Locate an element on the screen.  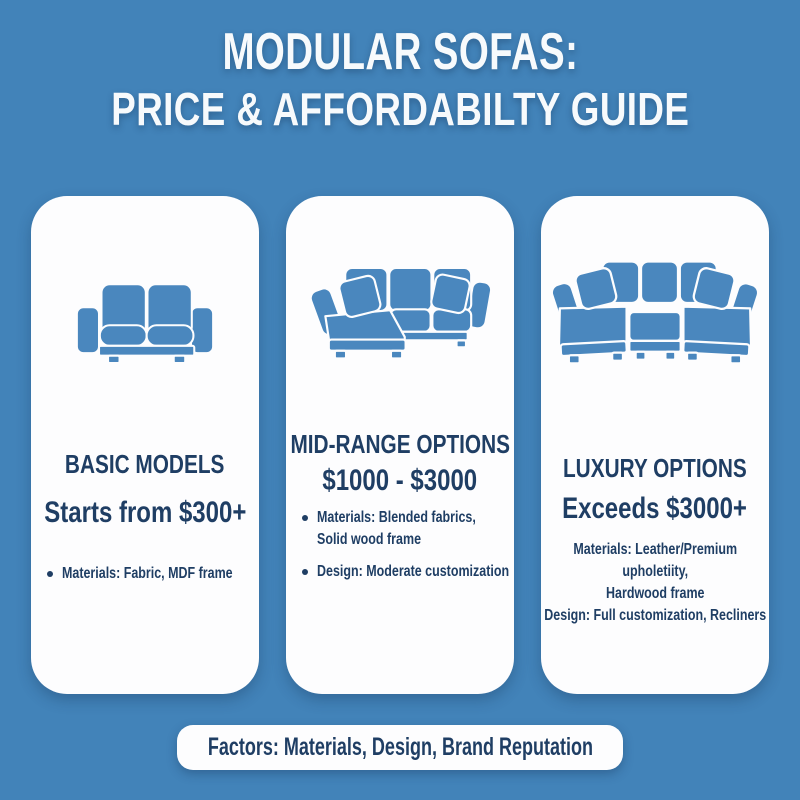
card-heading: MID-RANGE OPTIONS is located at coordinates (400, 444).